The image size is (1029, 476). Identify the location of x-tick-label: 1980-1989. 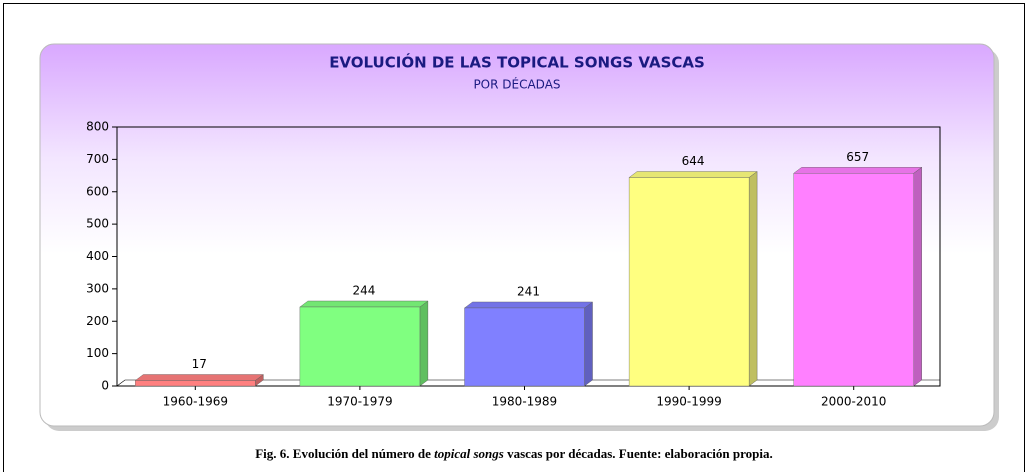
(524, 402).